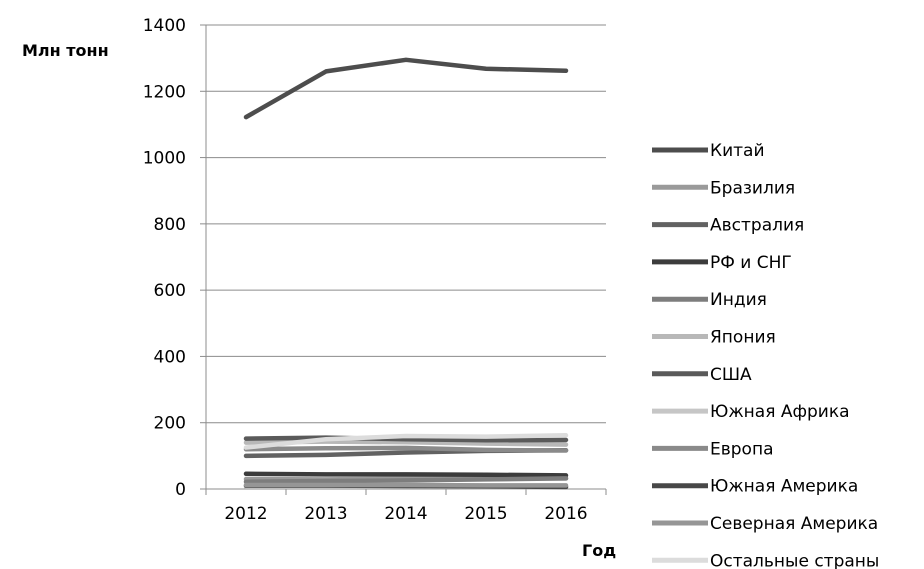 This screenshot has height=569, width=924. Describe the element at coordinates (180, 490) in the screenshot. I see `y-tick-0: 0` at that location.